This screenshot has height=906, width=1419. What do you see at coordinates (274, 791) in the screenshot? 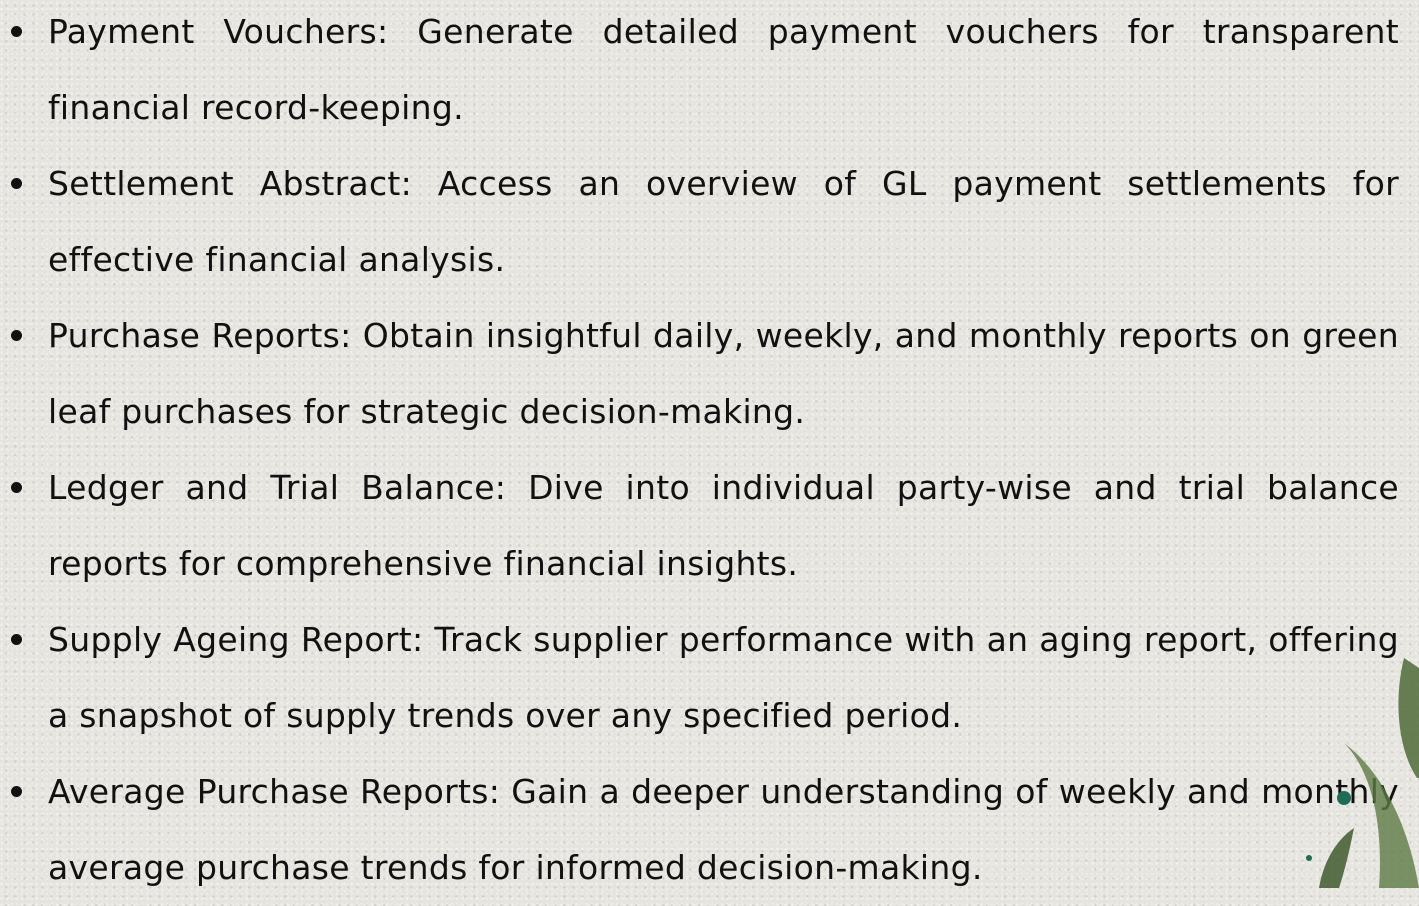
I see `item-term: Average Purchase Reports:` at bounding box center [274, 791].